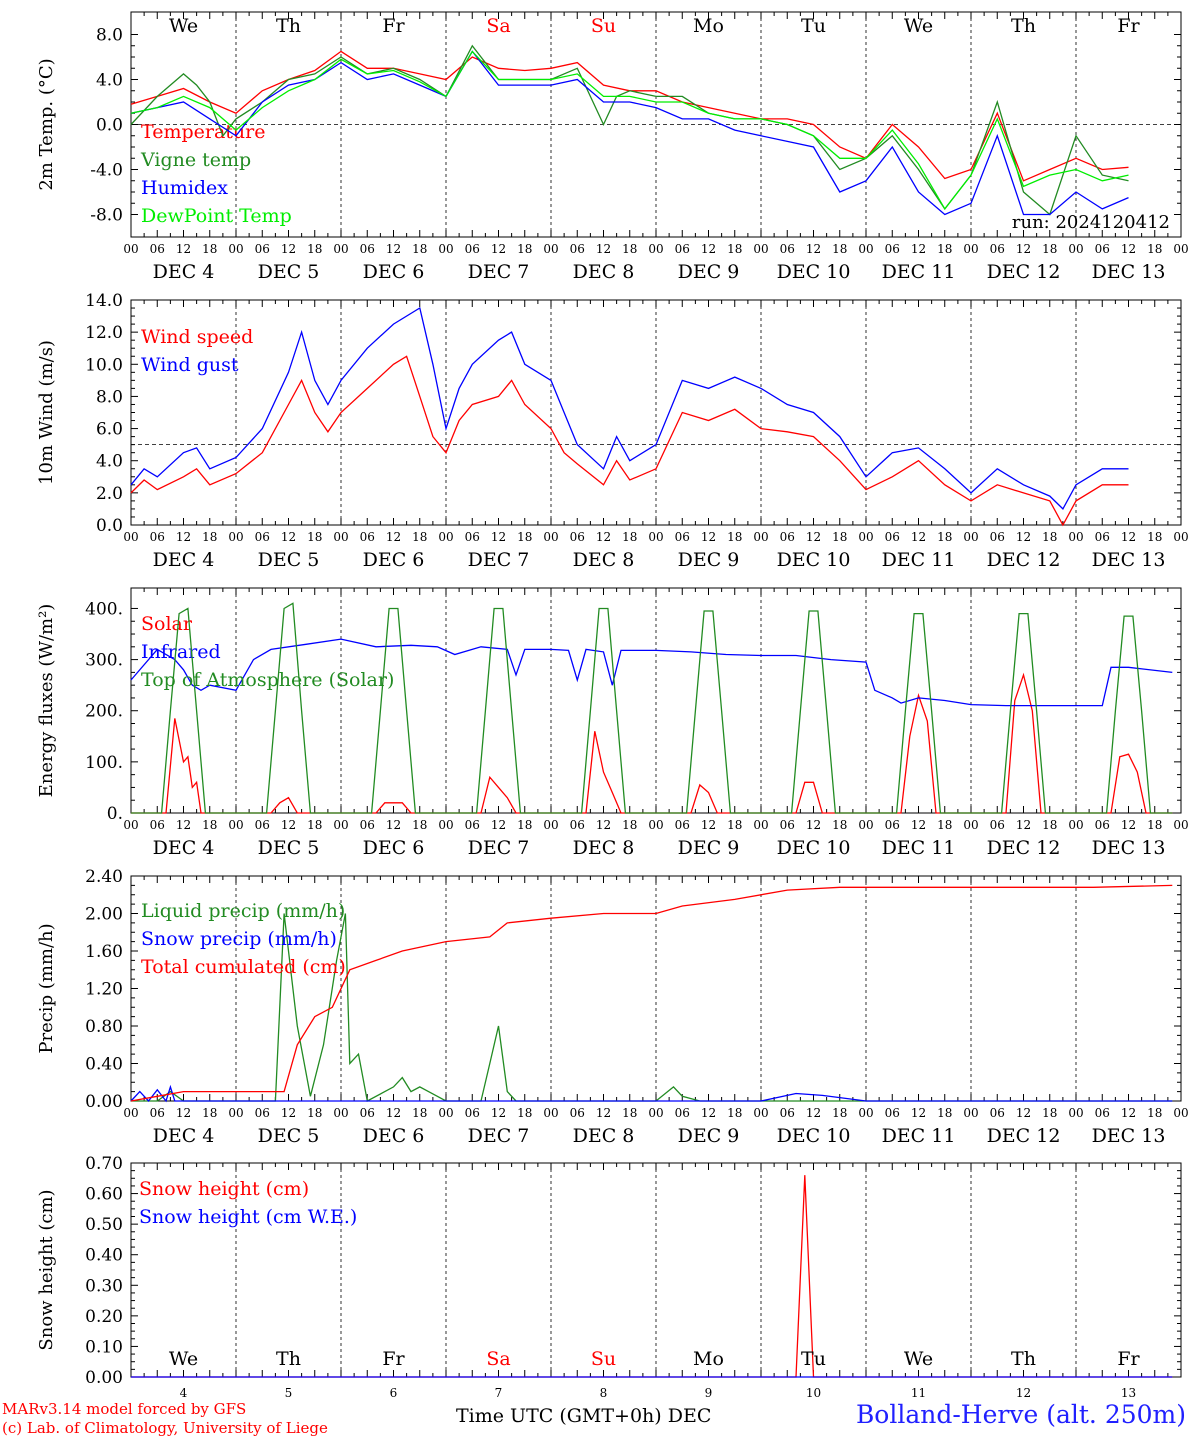 The width and height of the screenshot is (1194, 1440). What do you see at coordinates (46, 1269) in the screenshot?
I see `y-axis-label: Snow height (cm)` at bounding box center [46, 1269].